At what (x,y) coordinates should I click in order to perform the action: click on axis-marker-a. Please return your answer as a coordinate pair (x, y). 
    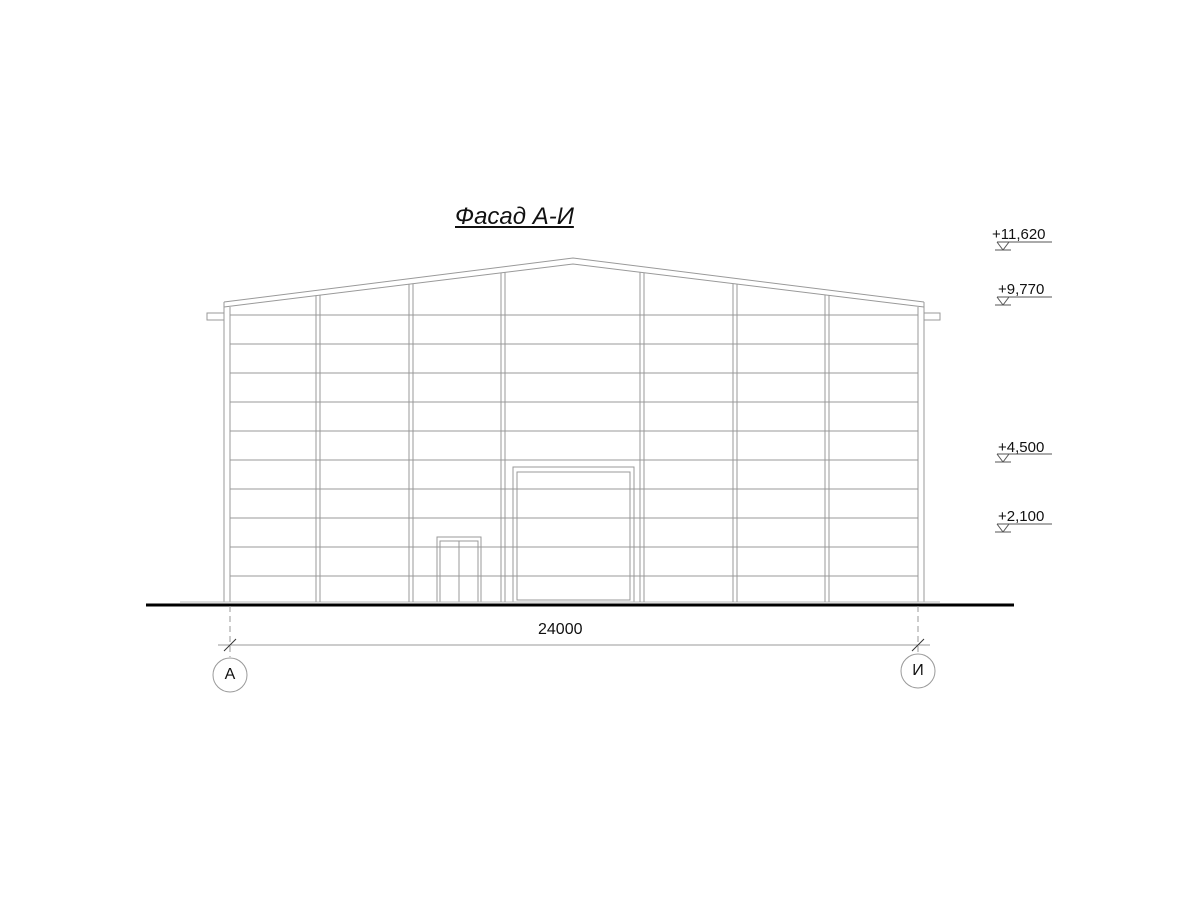
    Looking at the image, I should click on (230, 675).